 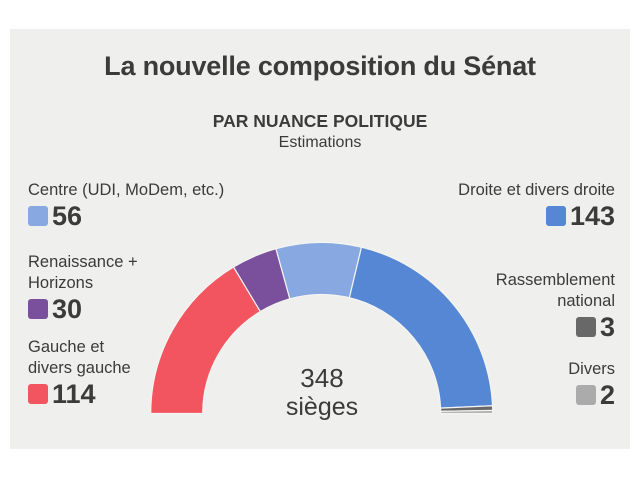 What do you see at coordinates (555, 305) in the screenshot?
I see `legend-item-rn: Rassemblement national 3` at bounding box center [555, 305].